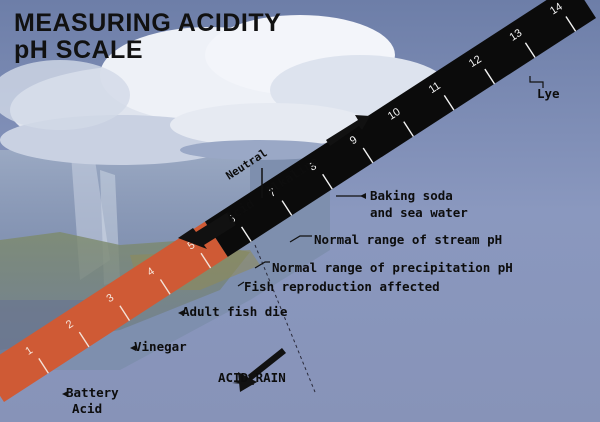 The image size is (600, 422). Describe the element at coordinates (160, 346) in the screenshot. I see `vinegar-label: Vinegar` at that location.